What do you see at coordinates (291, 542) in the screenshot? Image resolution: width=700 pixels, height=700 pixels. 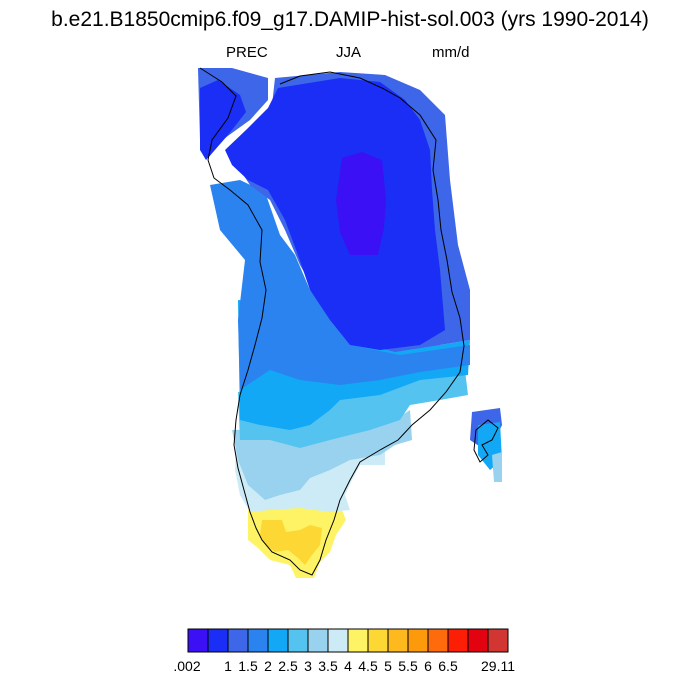 I see `field-yellow-strong` at bounding box center [291, 542].